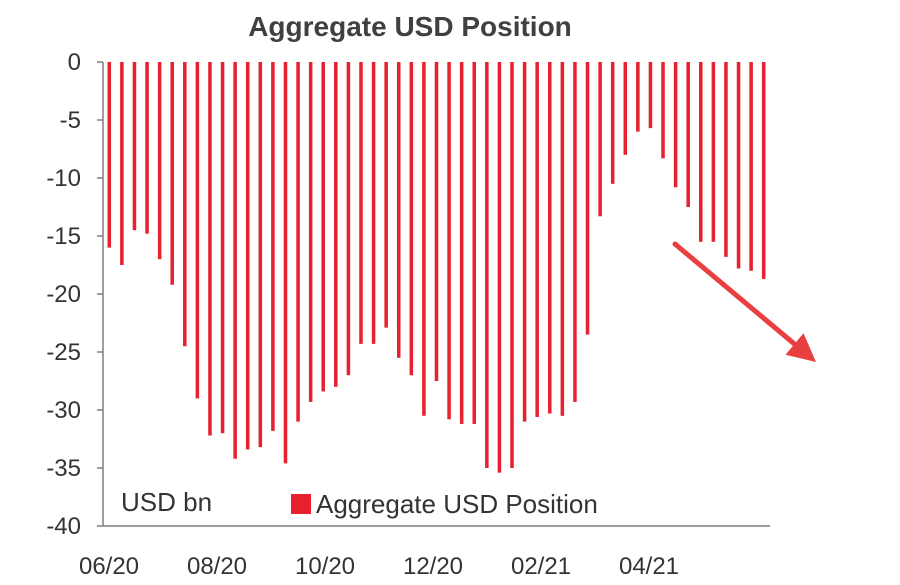  I want to click on x-tick-label: 02/21, so click(541, 566).